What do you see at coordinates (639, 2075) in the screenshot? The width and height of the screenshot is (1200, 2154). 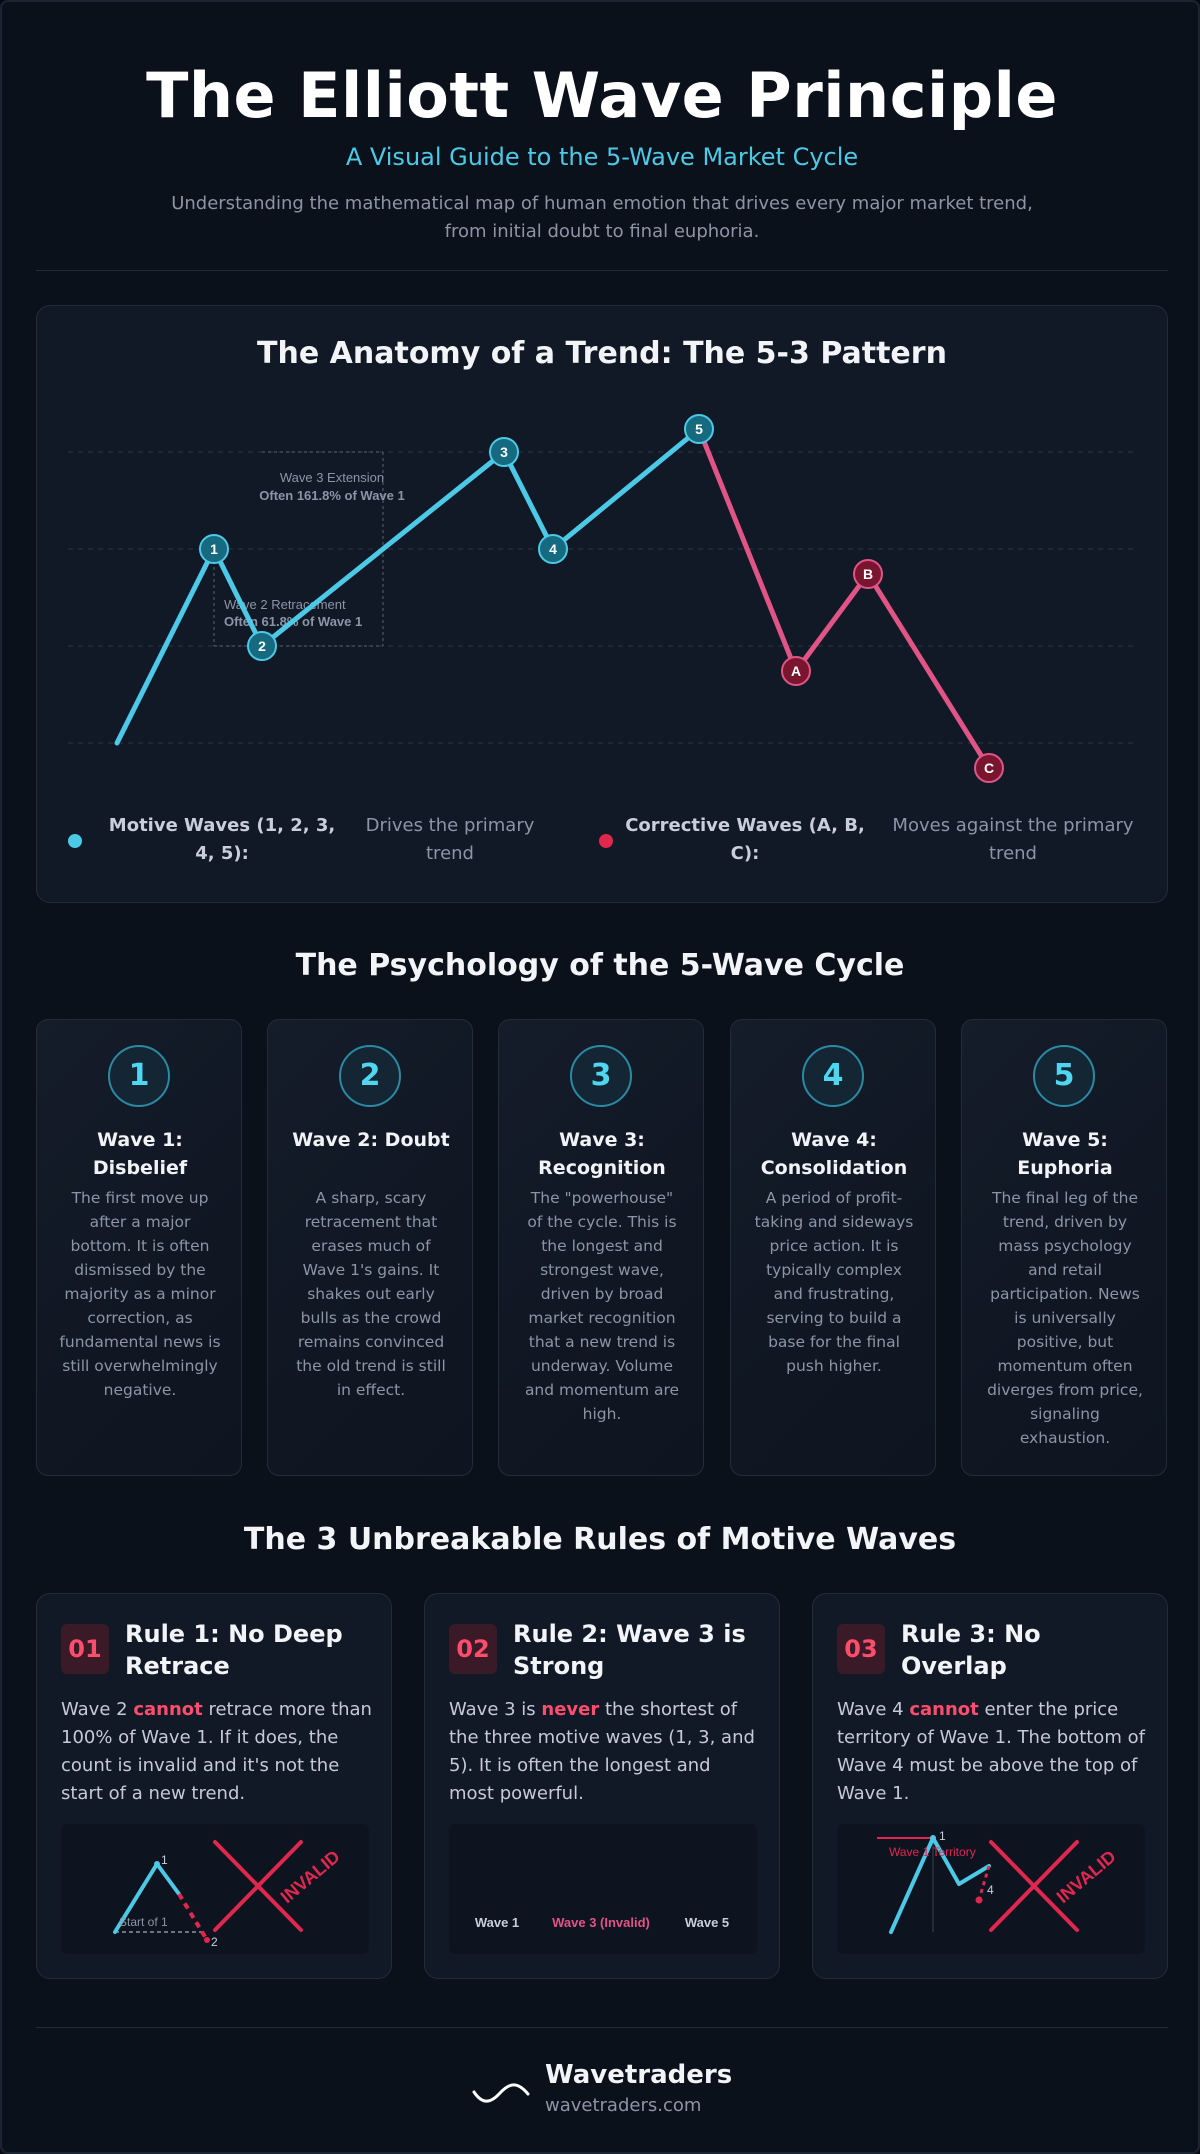 I see `footer-brand: Wavetraders` at bounding box center [639, 2075].